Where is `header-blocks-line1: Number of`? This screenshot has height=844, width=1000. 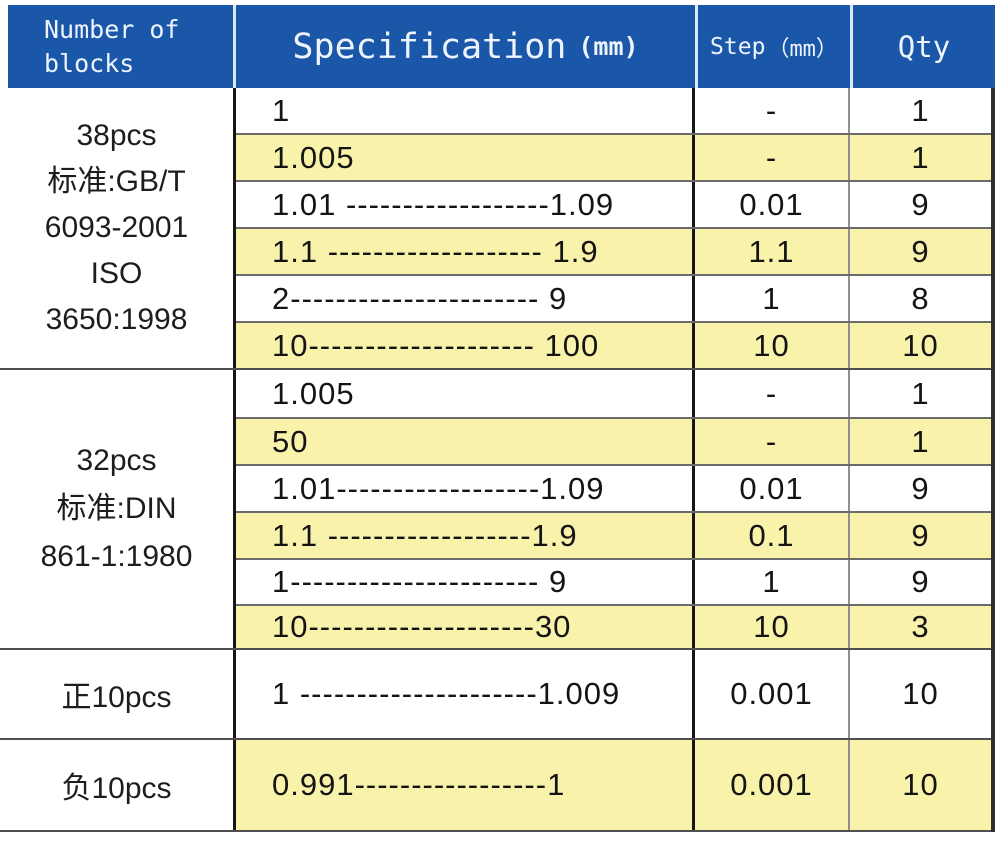 header-blocks-line1: Number of is located at coordinates (112, 29).